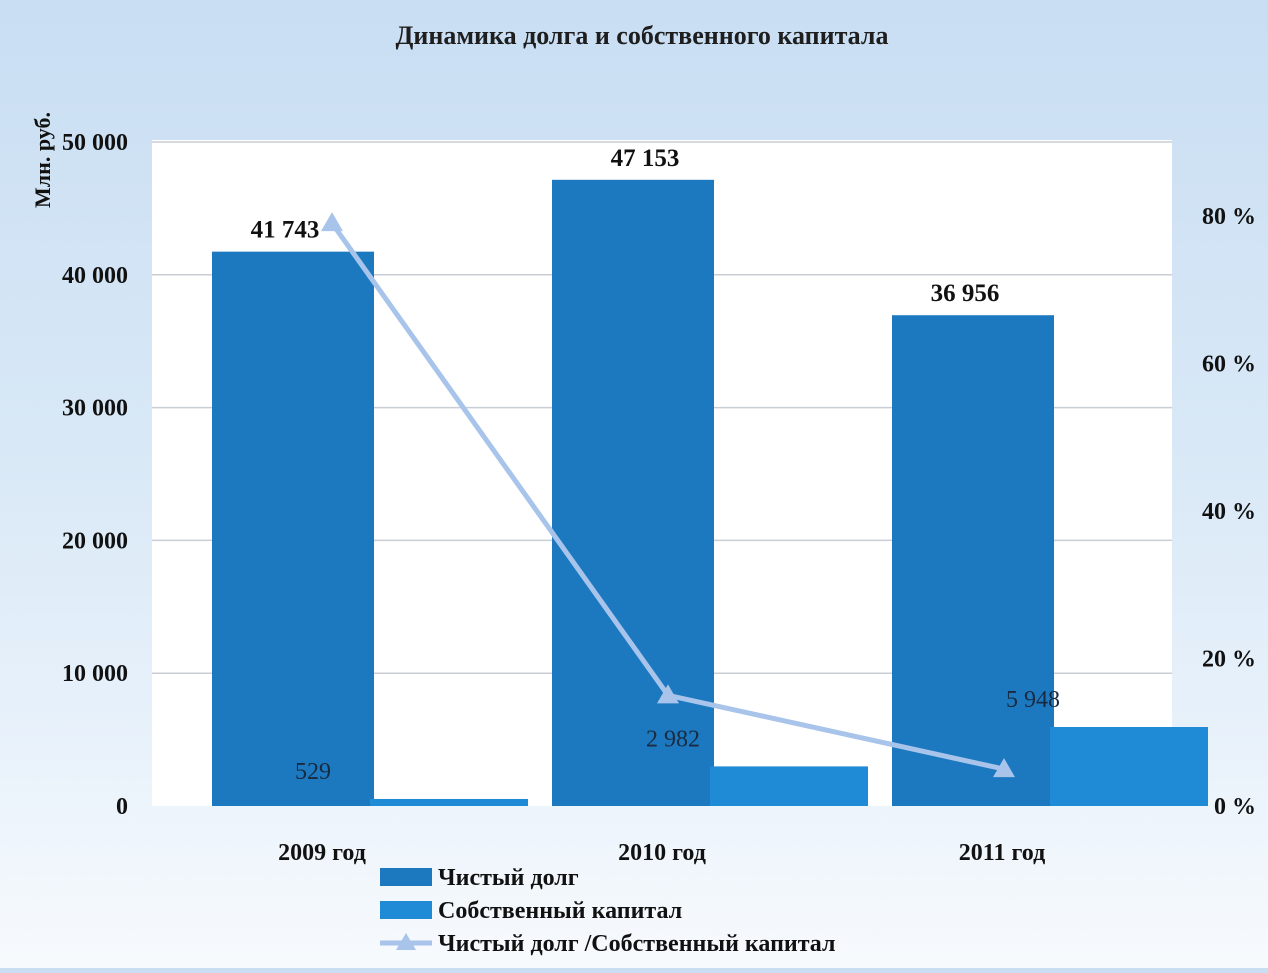 Image resolution: width=1268 pixels, height=973 pixels. I want to click on x-category-label: 2009 год, so click(322, 853).